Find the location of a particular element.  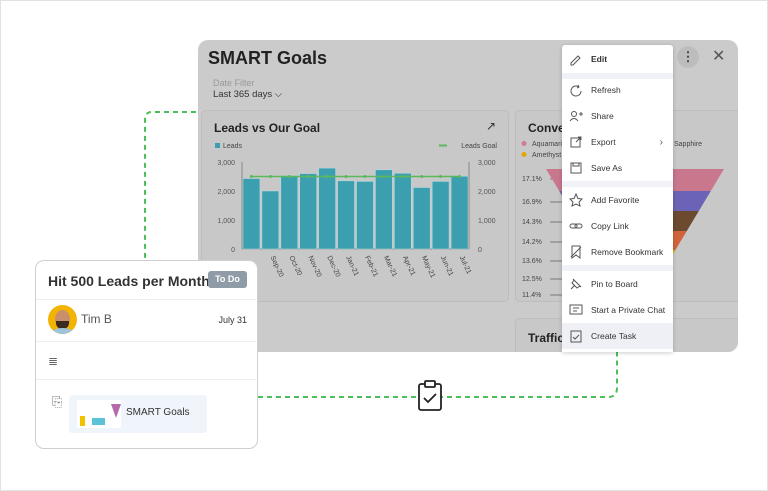

date-filter-dropdown: Last 365 days ⌵ is located at coordinates (247, 94).